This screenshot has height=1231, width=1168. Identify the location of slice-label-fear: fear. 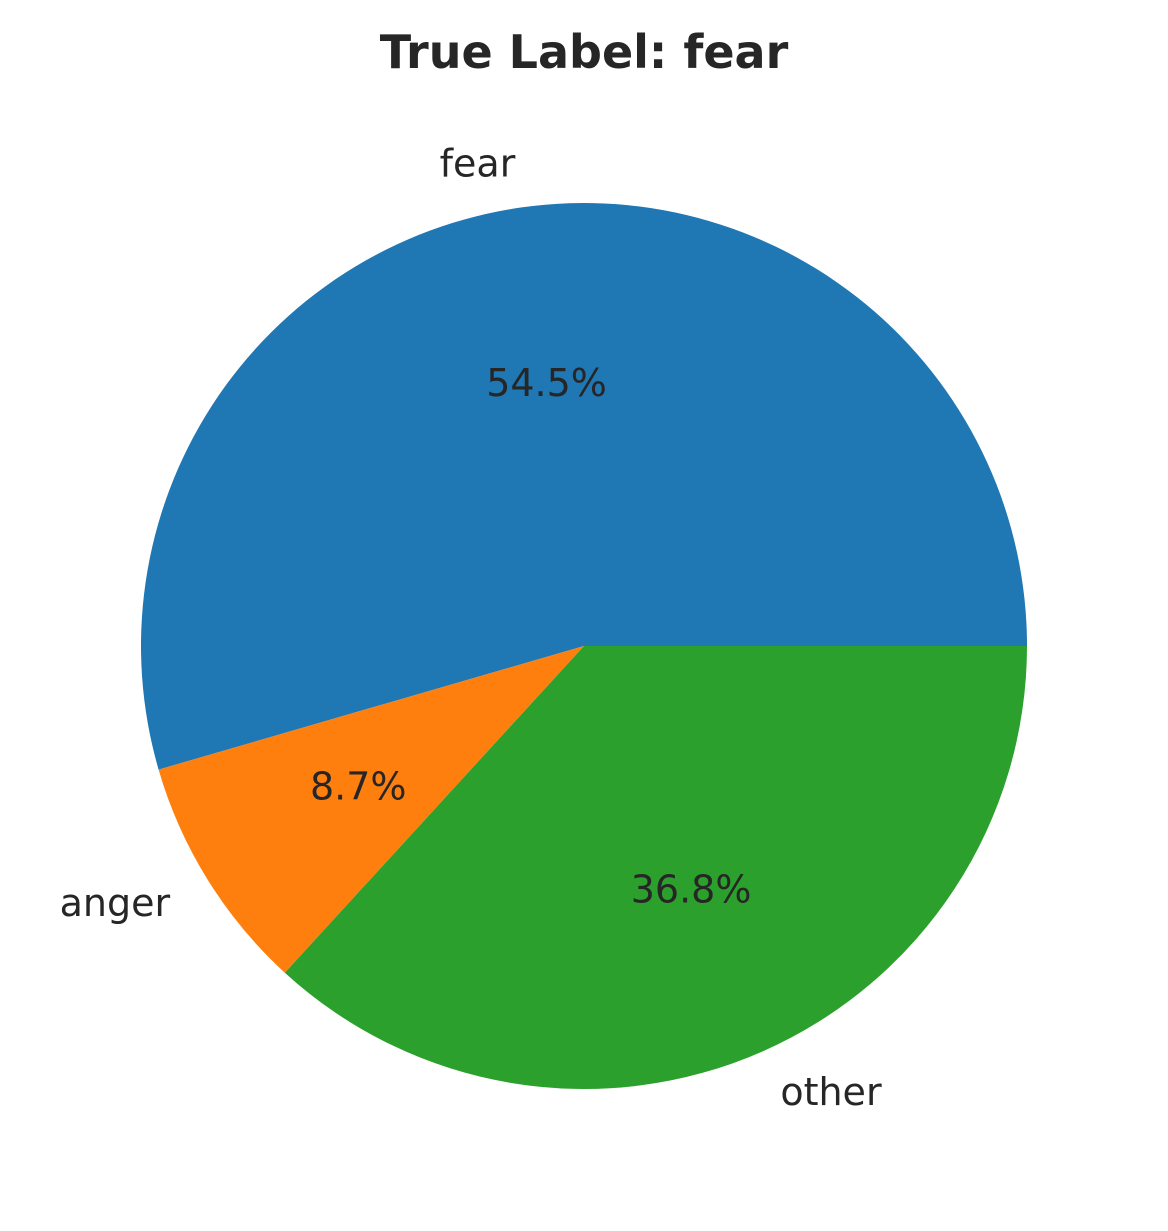
(478, 164).